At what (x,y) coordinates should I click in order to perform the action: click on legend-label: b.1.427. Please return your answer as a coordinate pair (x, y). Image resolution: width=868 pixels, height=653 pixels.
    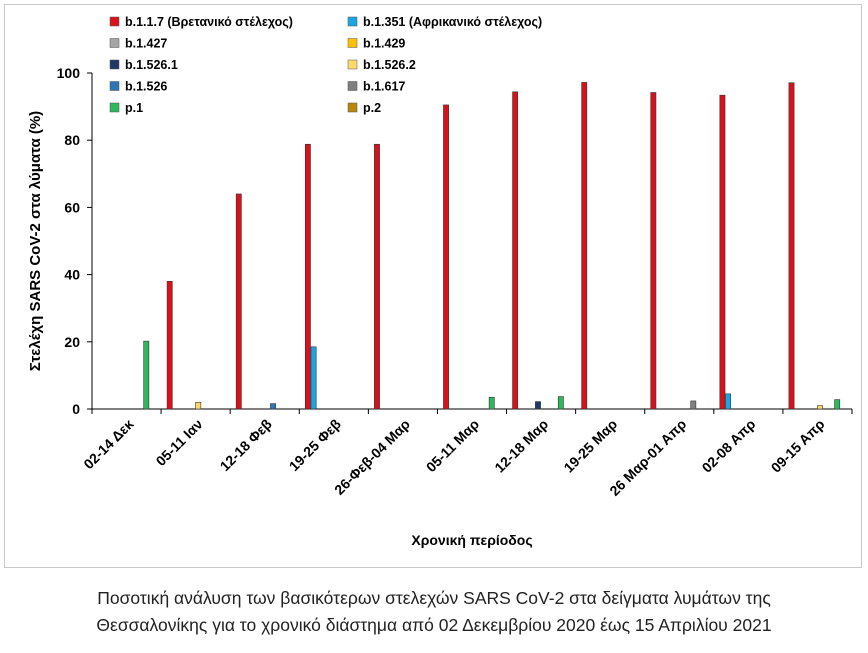
    Looking at the image, I should click on (146, 44).